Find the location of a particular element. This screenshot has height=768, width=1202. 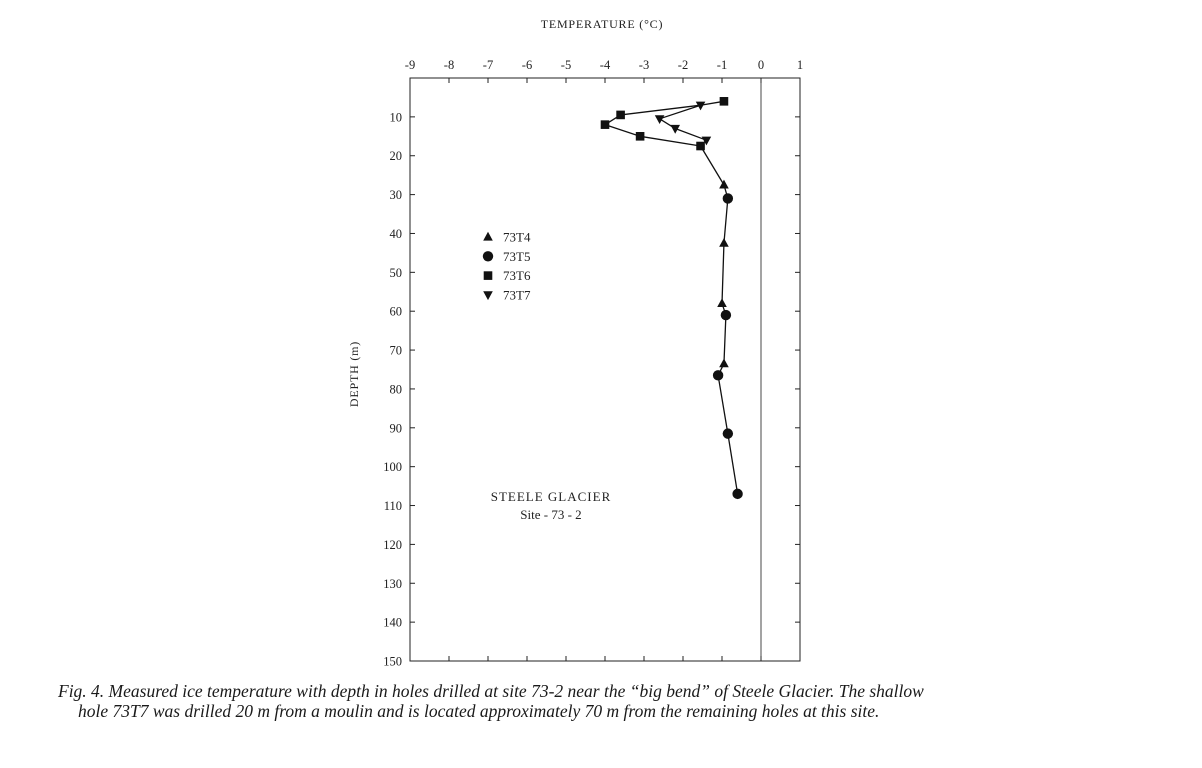

x-tick-label: -9 is located at coordinates (410, 65).